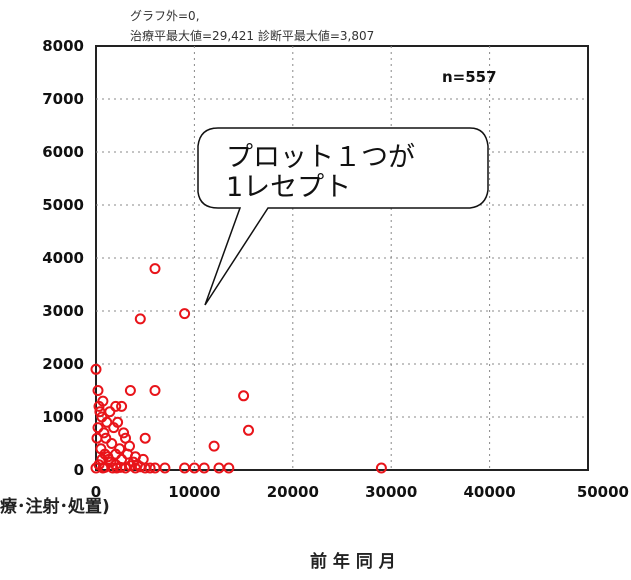 This screenshot has width=631, height=580. Describe the element at coordinates (63, 364) in the screenshot. I see `y-tick-label: 2000` at that location.